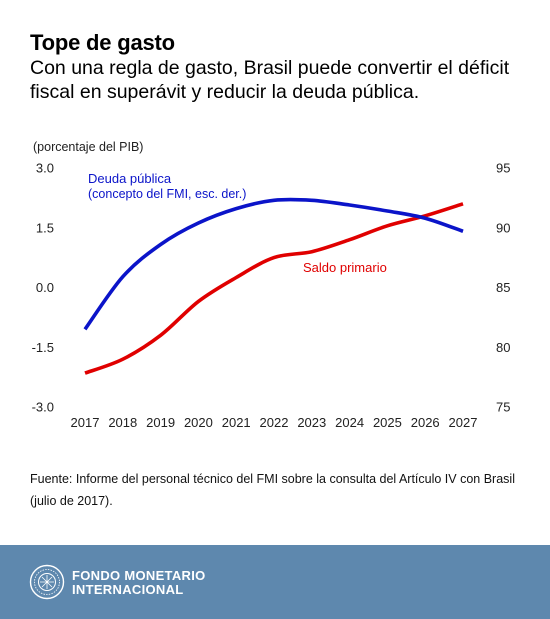 This screenshot has height=619, width=550. I want to click on left-axis-tick-label: 3.0, so click(45, 168).